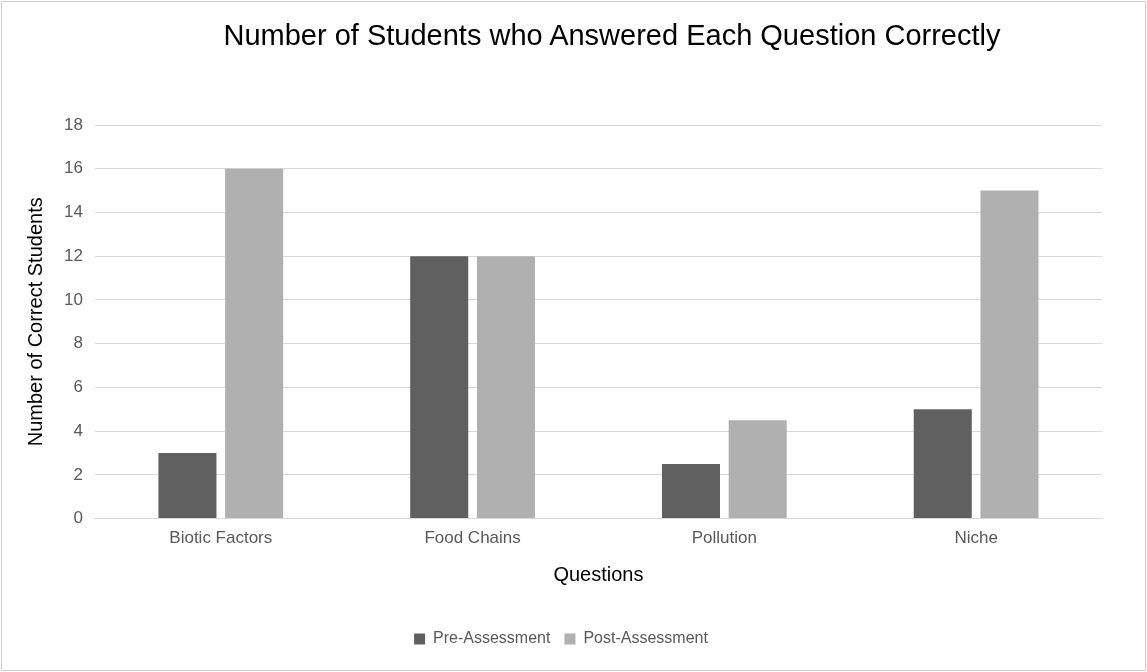 This screenshot has width=1147, height=672. What do you see at coordinates (221, 538) in the screenshot?
I see `x-tick-label: Biotic Factors` at bounding box center [221, 538].